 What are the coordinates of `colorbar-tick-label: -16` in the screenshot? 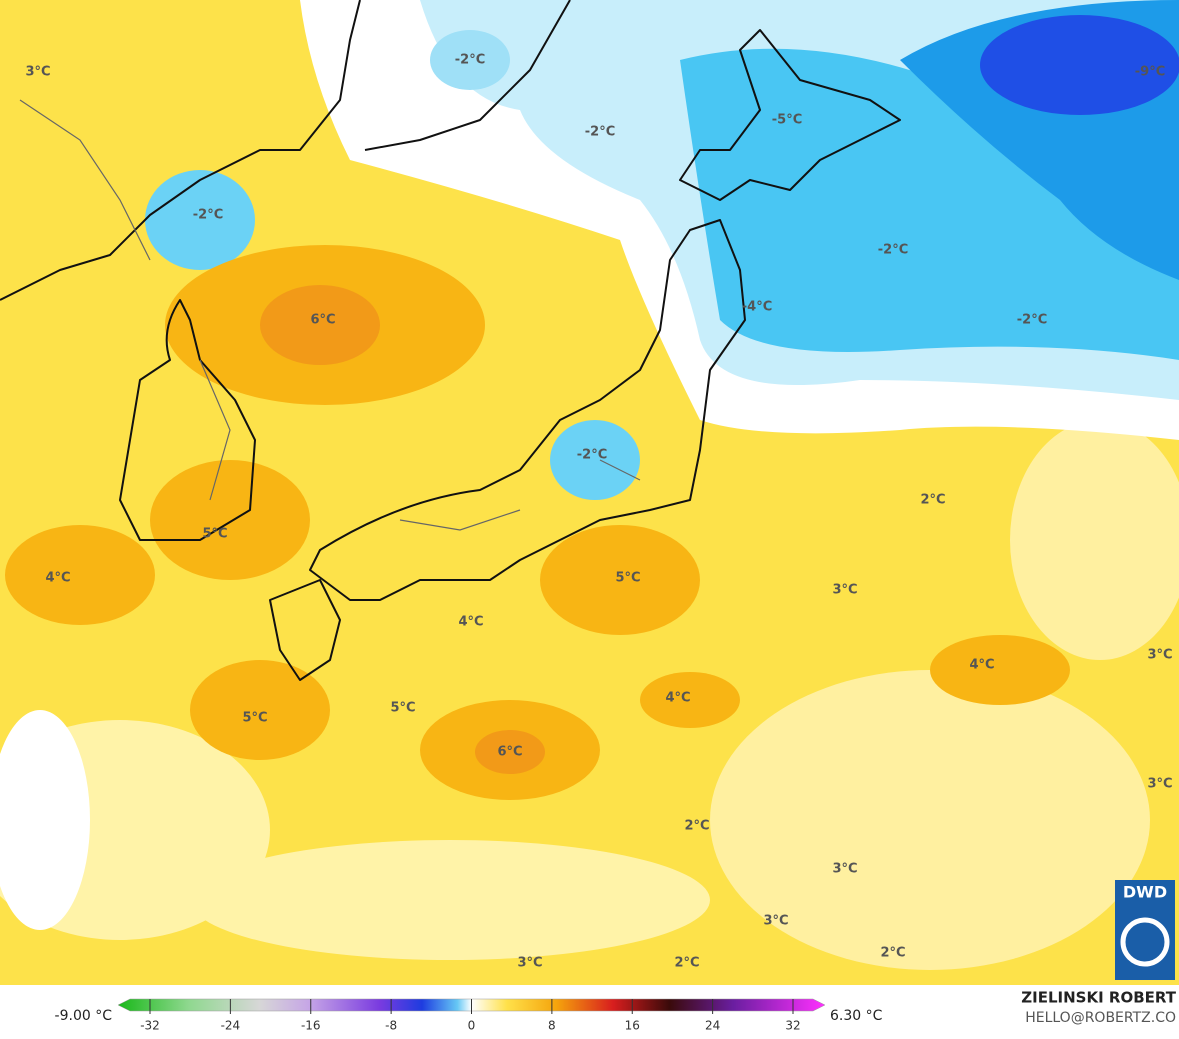 It's located at (311, 1026).